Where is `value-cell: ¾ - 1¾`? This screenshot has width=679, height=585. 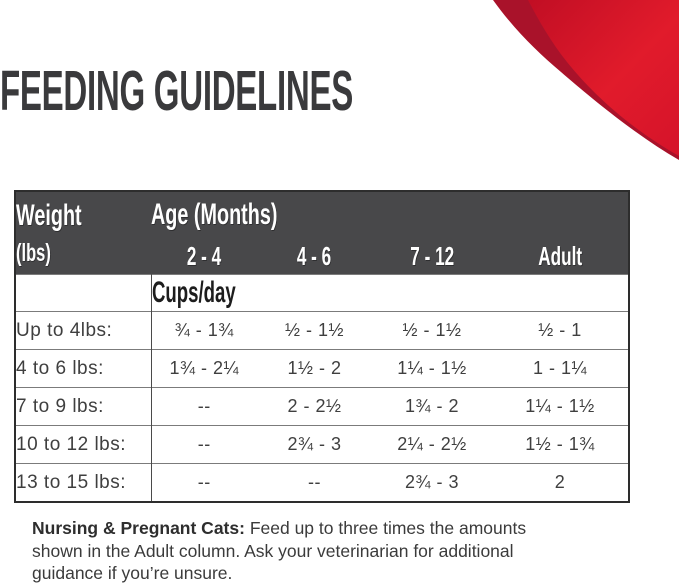
value-cell: ¾ - 1¾ is located at coordinates (204, 330).